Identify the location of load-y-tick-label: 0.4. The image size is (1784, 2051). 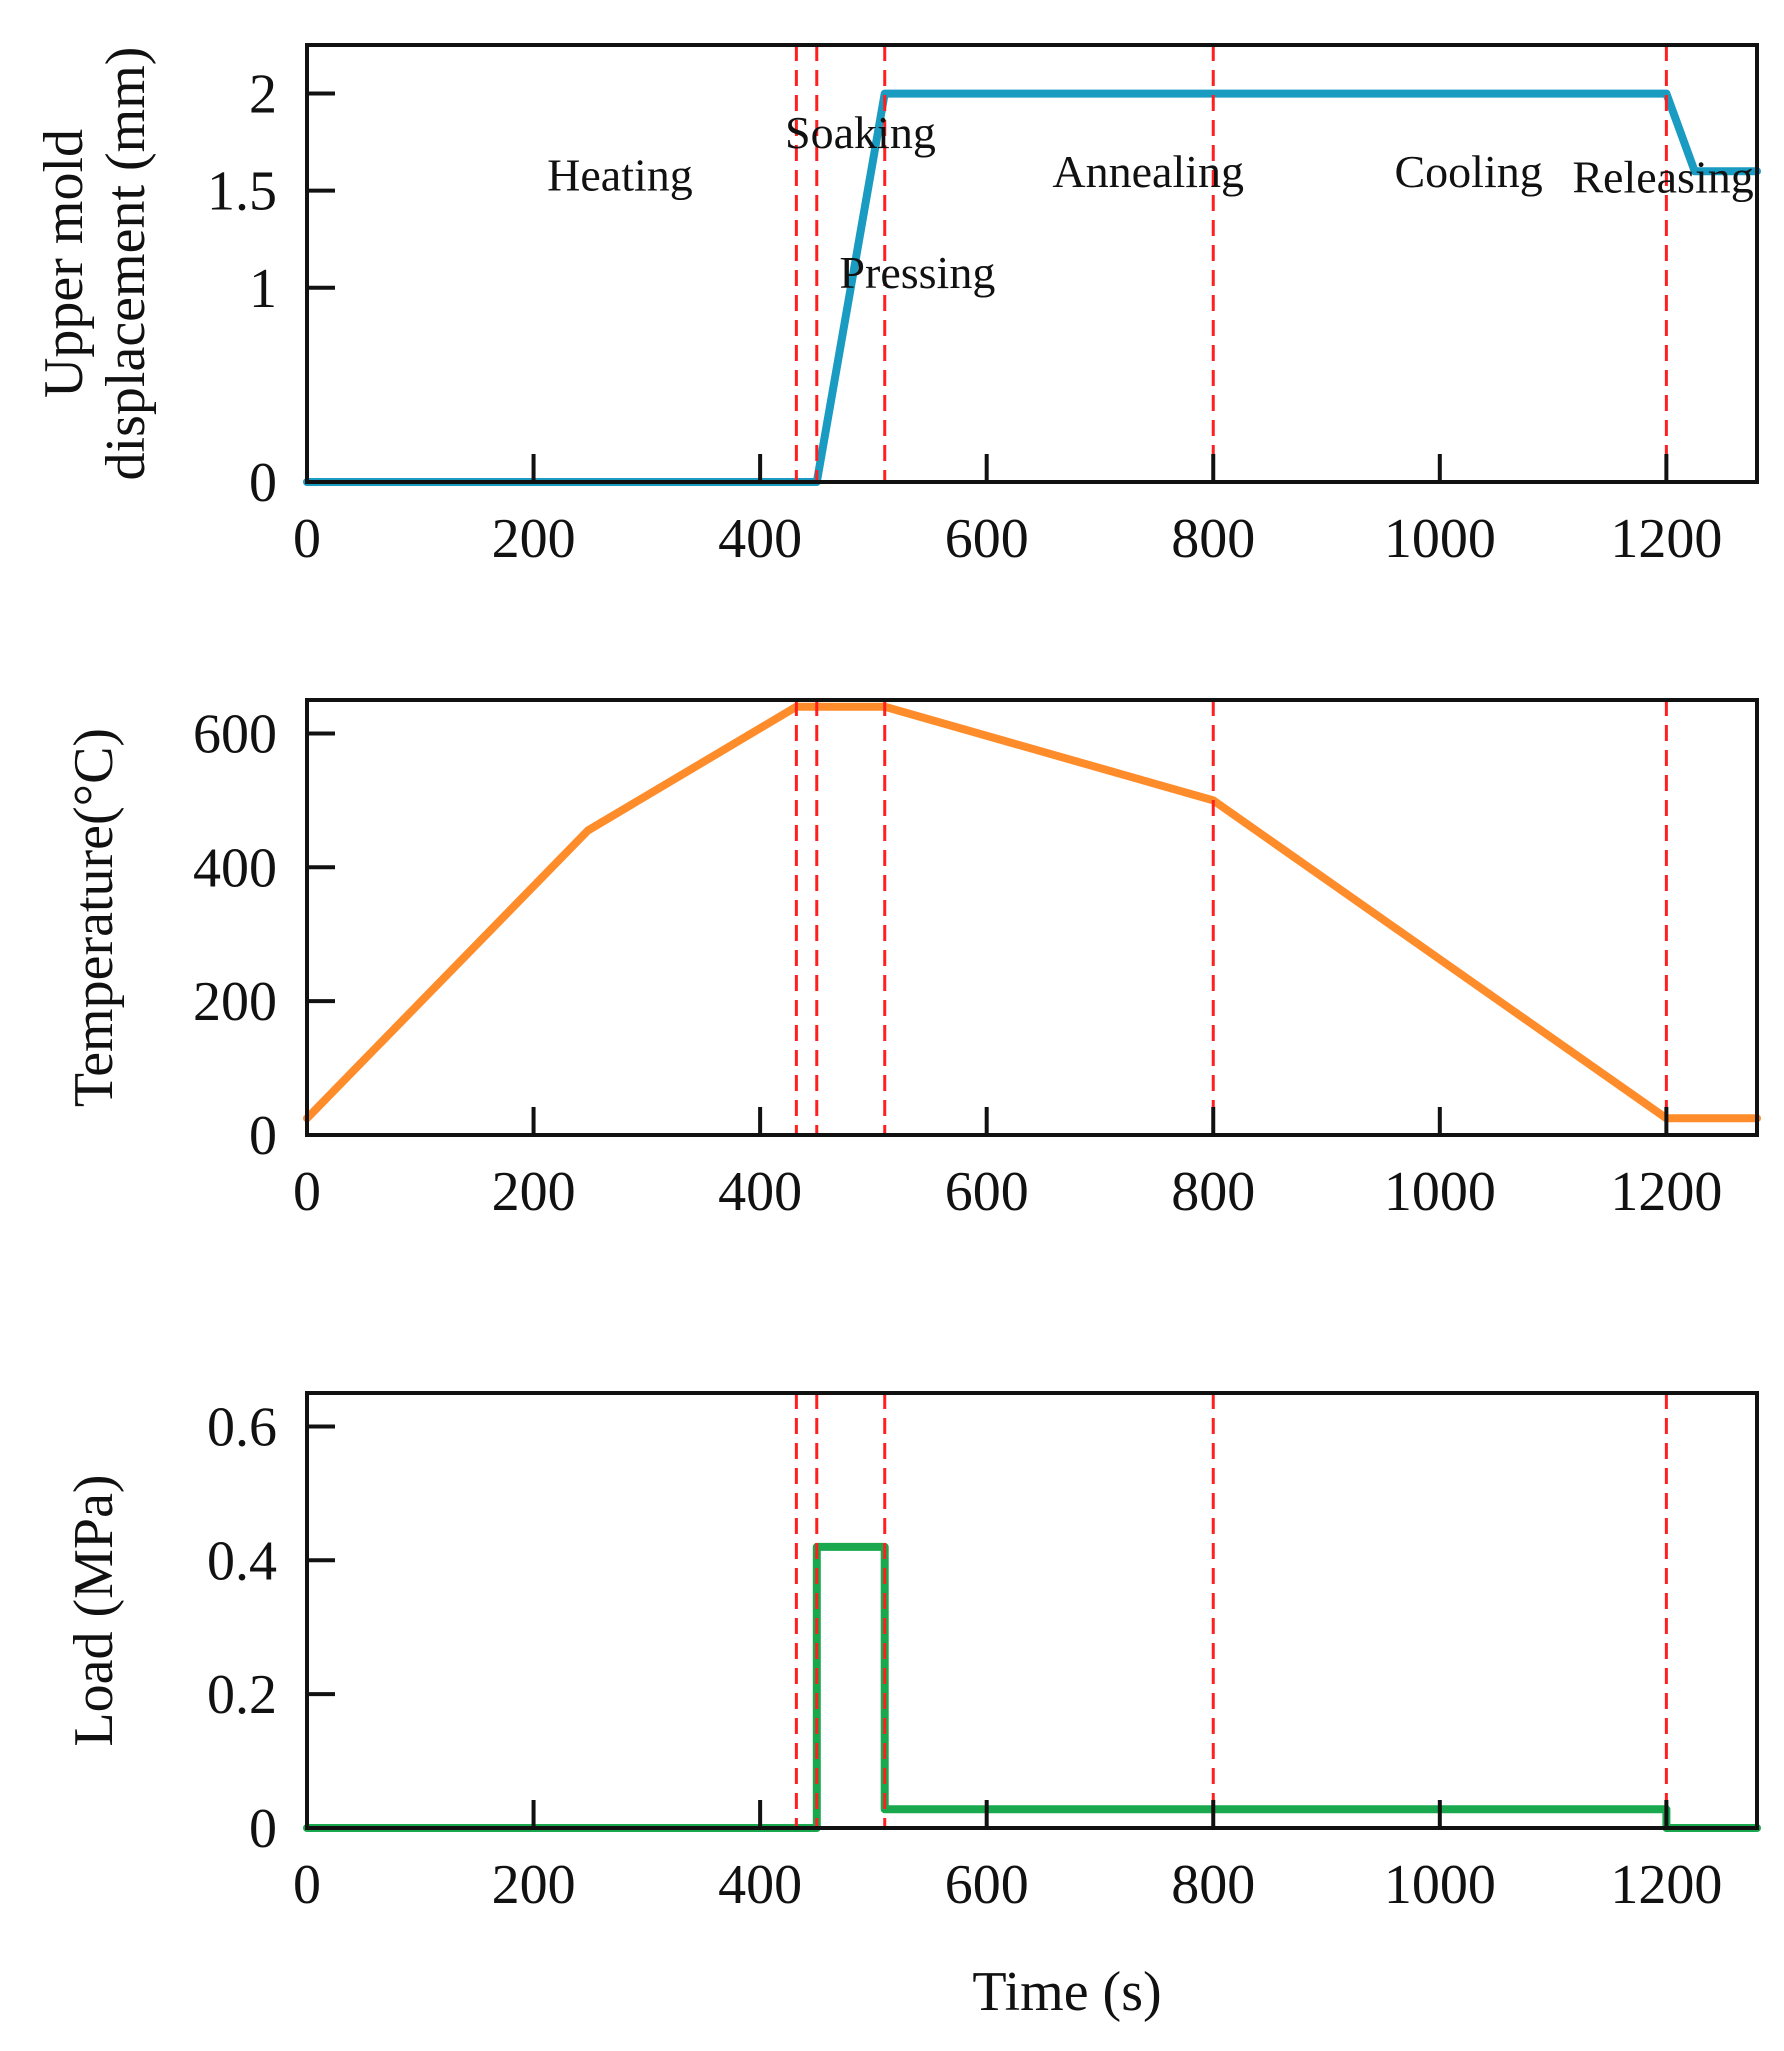
(242, 1561).